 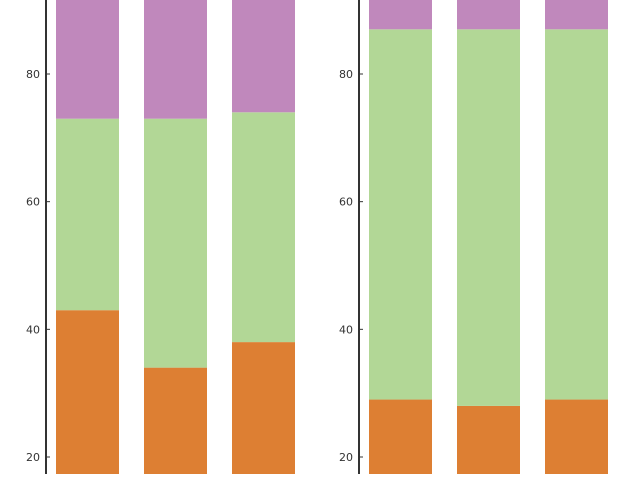 What do you see at coordinates (263, 408) in the screenshot?
I see `bar-segment-p1-c3-s1` at bounding box center [263, 408].